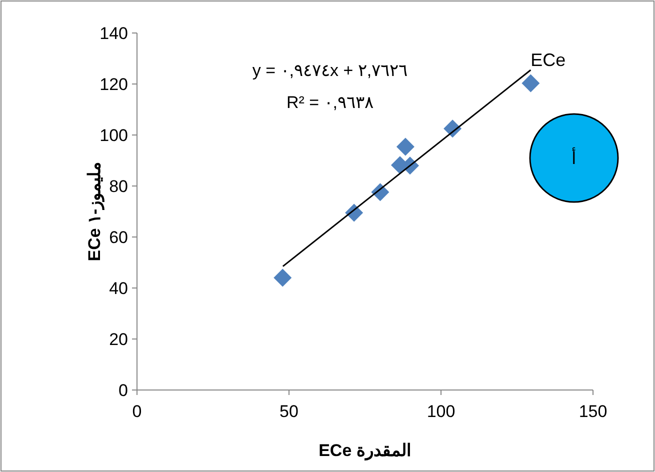 Image resolution: width=655 pixels, height=472 pixels. Describe the element at coordinates (95, 212) in the screenshot. I see `y-axis-title: ECe مليموز-١` at that location.